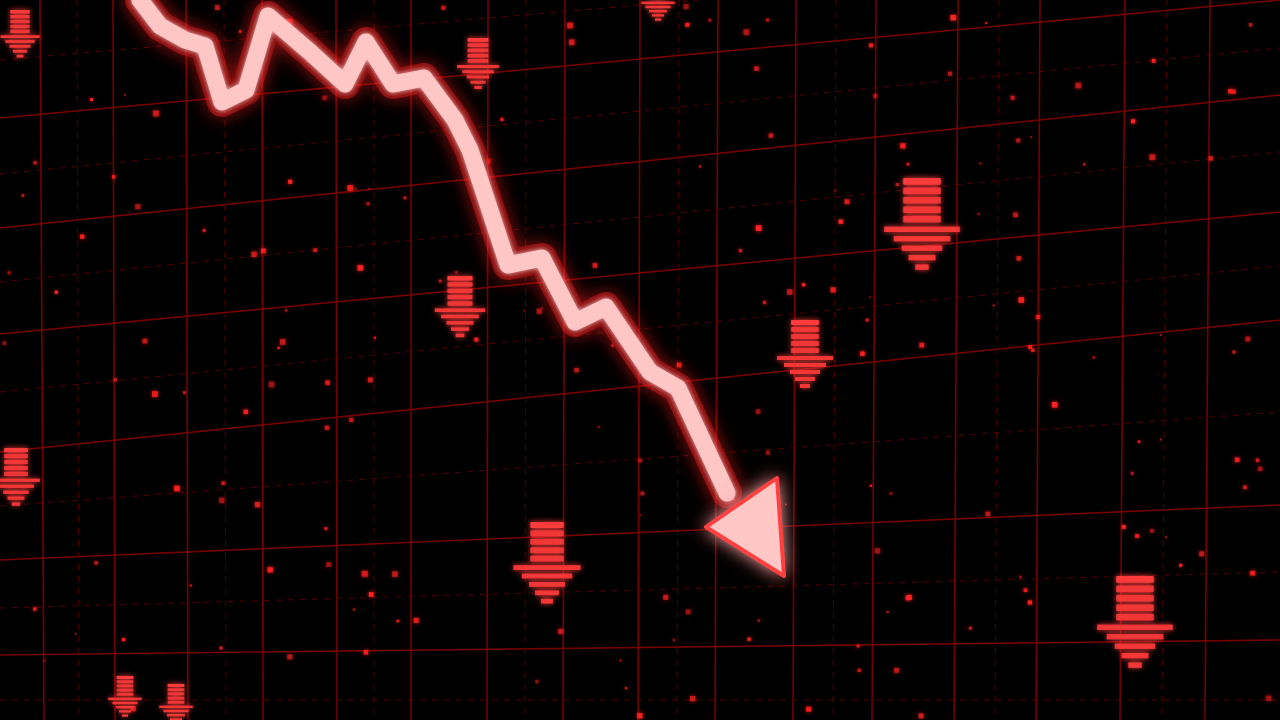 The image size is (1280, 720). I want to click on trend-arrowhead, so click(745, 527).